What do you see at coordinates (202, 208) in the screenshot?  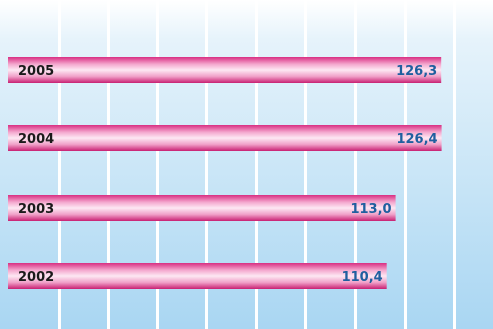 I see `bar-2003` at bounding box center [202, 208].